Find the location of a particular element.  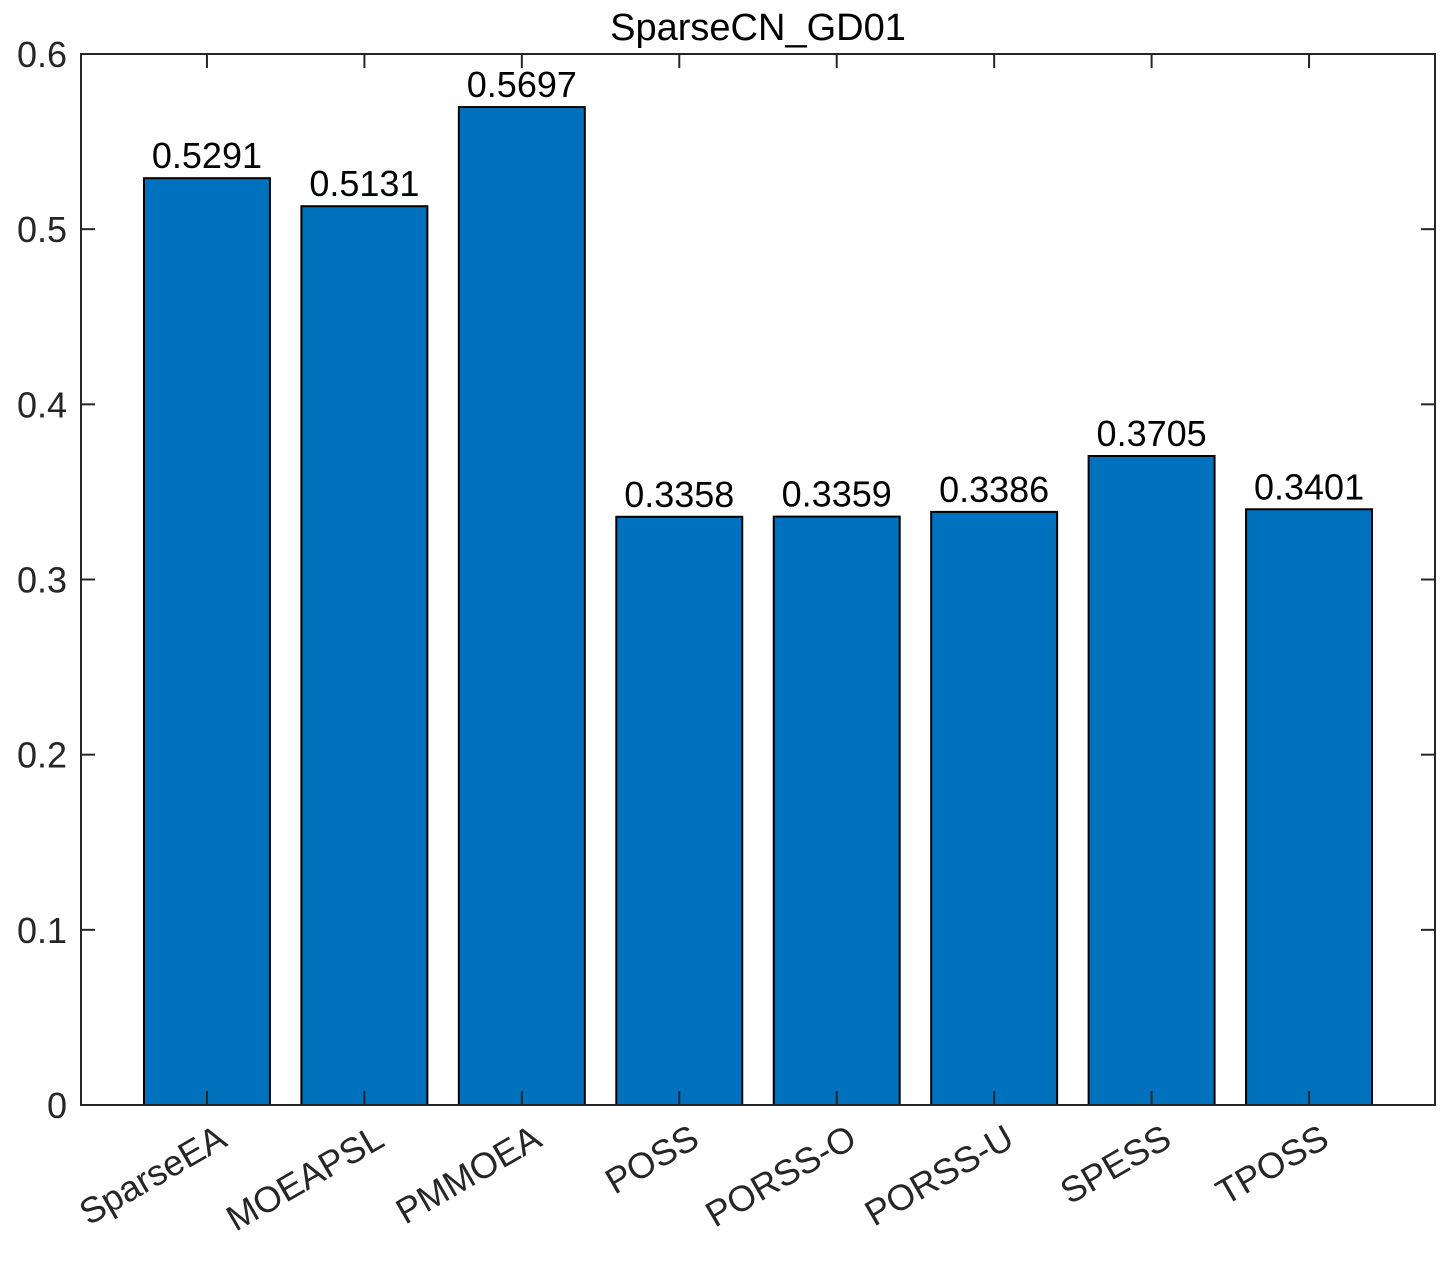

x-category-label: PORSS-U is located at coordinates (939, 1175).